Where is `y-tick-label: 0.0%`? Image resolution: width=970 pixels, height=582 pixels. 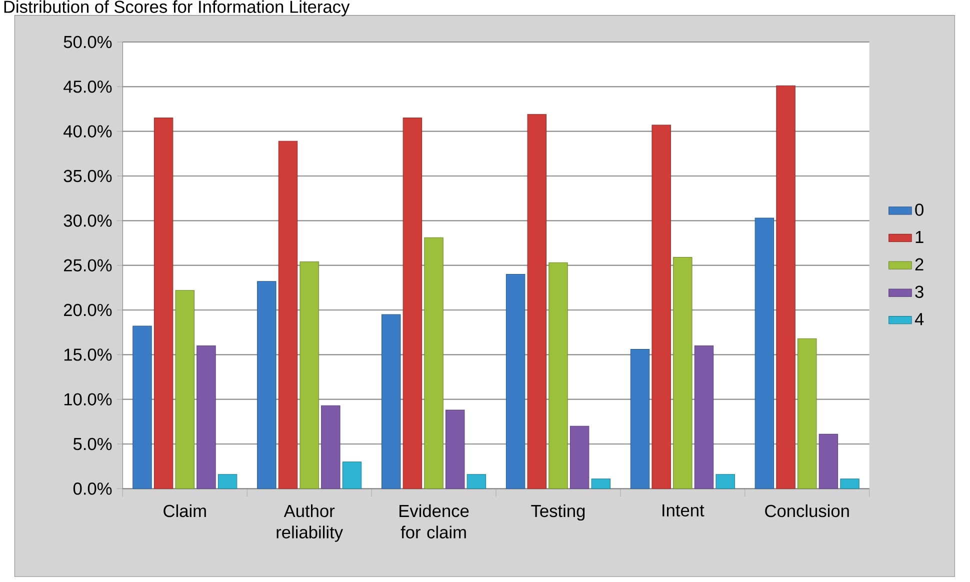 y-tick-label: 0.0% is located at coordinates (92, 488).